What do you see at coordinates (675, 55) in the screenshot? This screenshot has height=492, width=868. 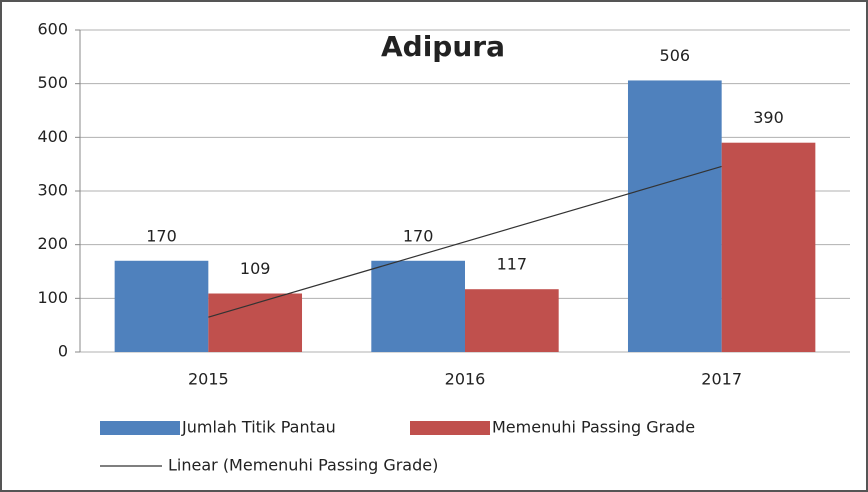 I see `data-label: 506` at bounding box center [675, 55].